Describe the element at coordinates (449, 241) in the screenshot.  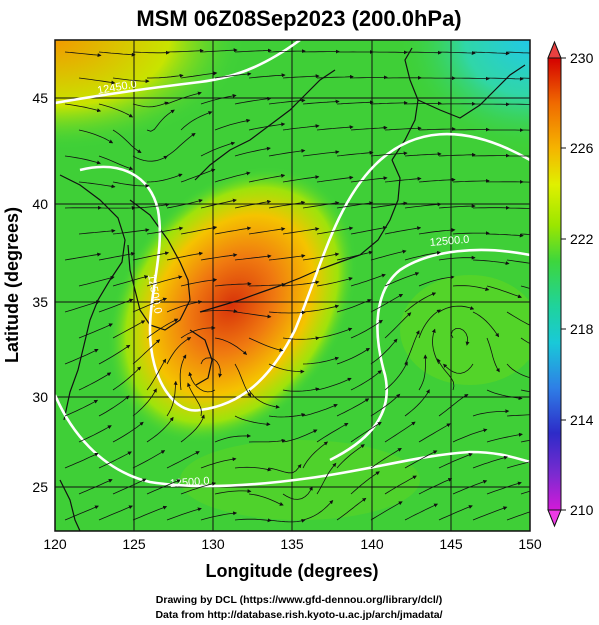
I see `contour-label: 12500.0` at that location.